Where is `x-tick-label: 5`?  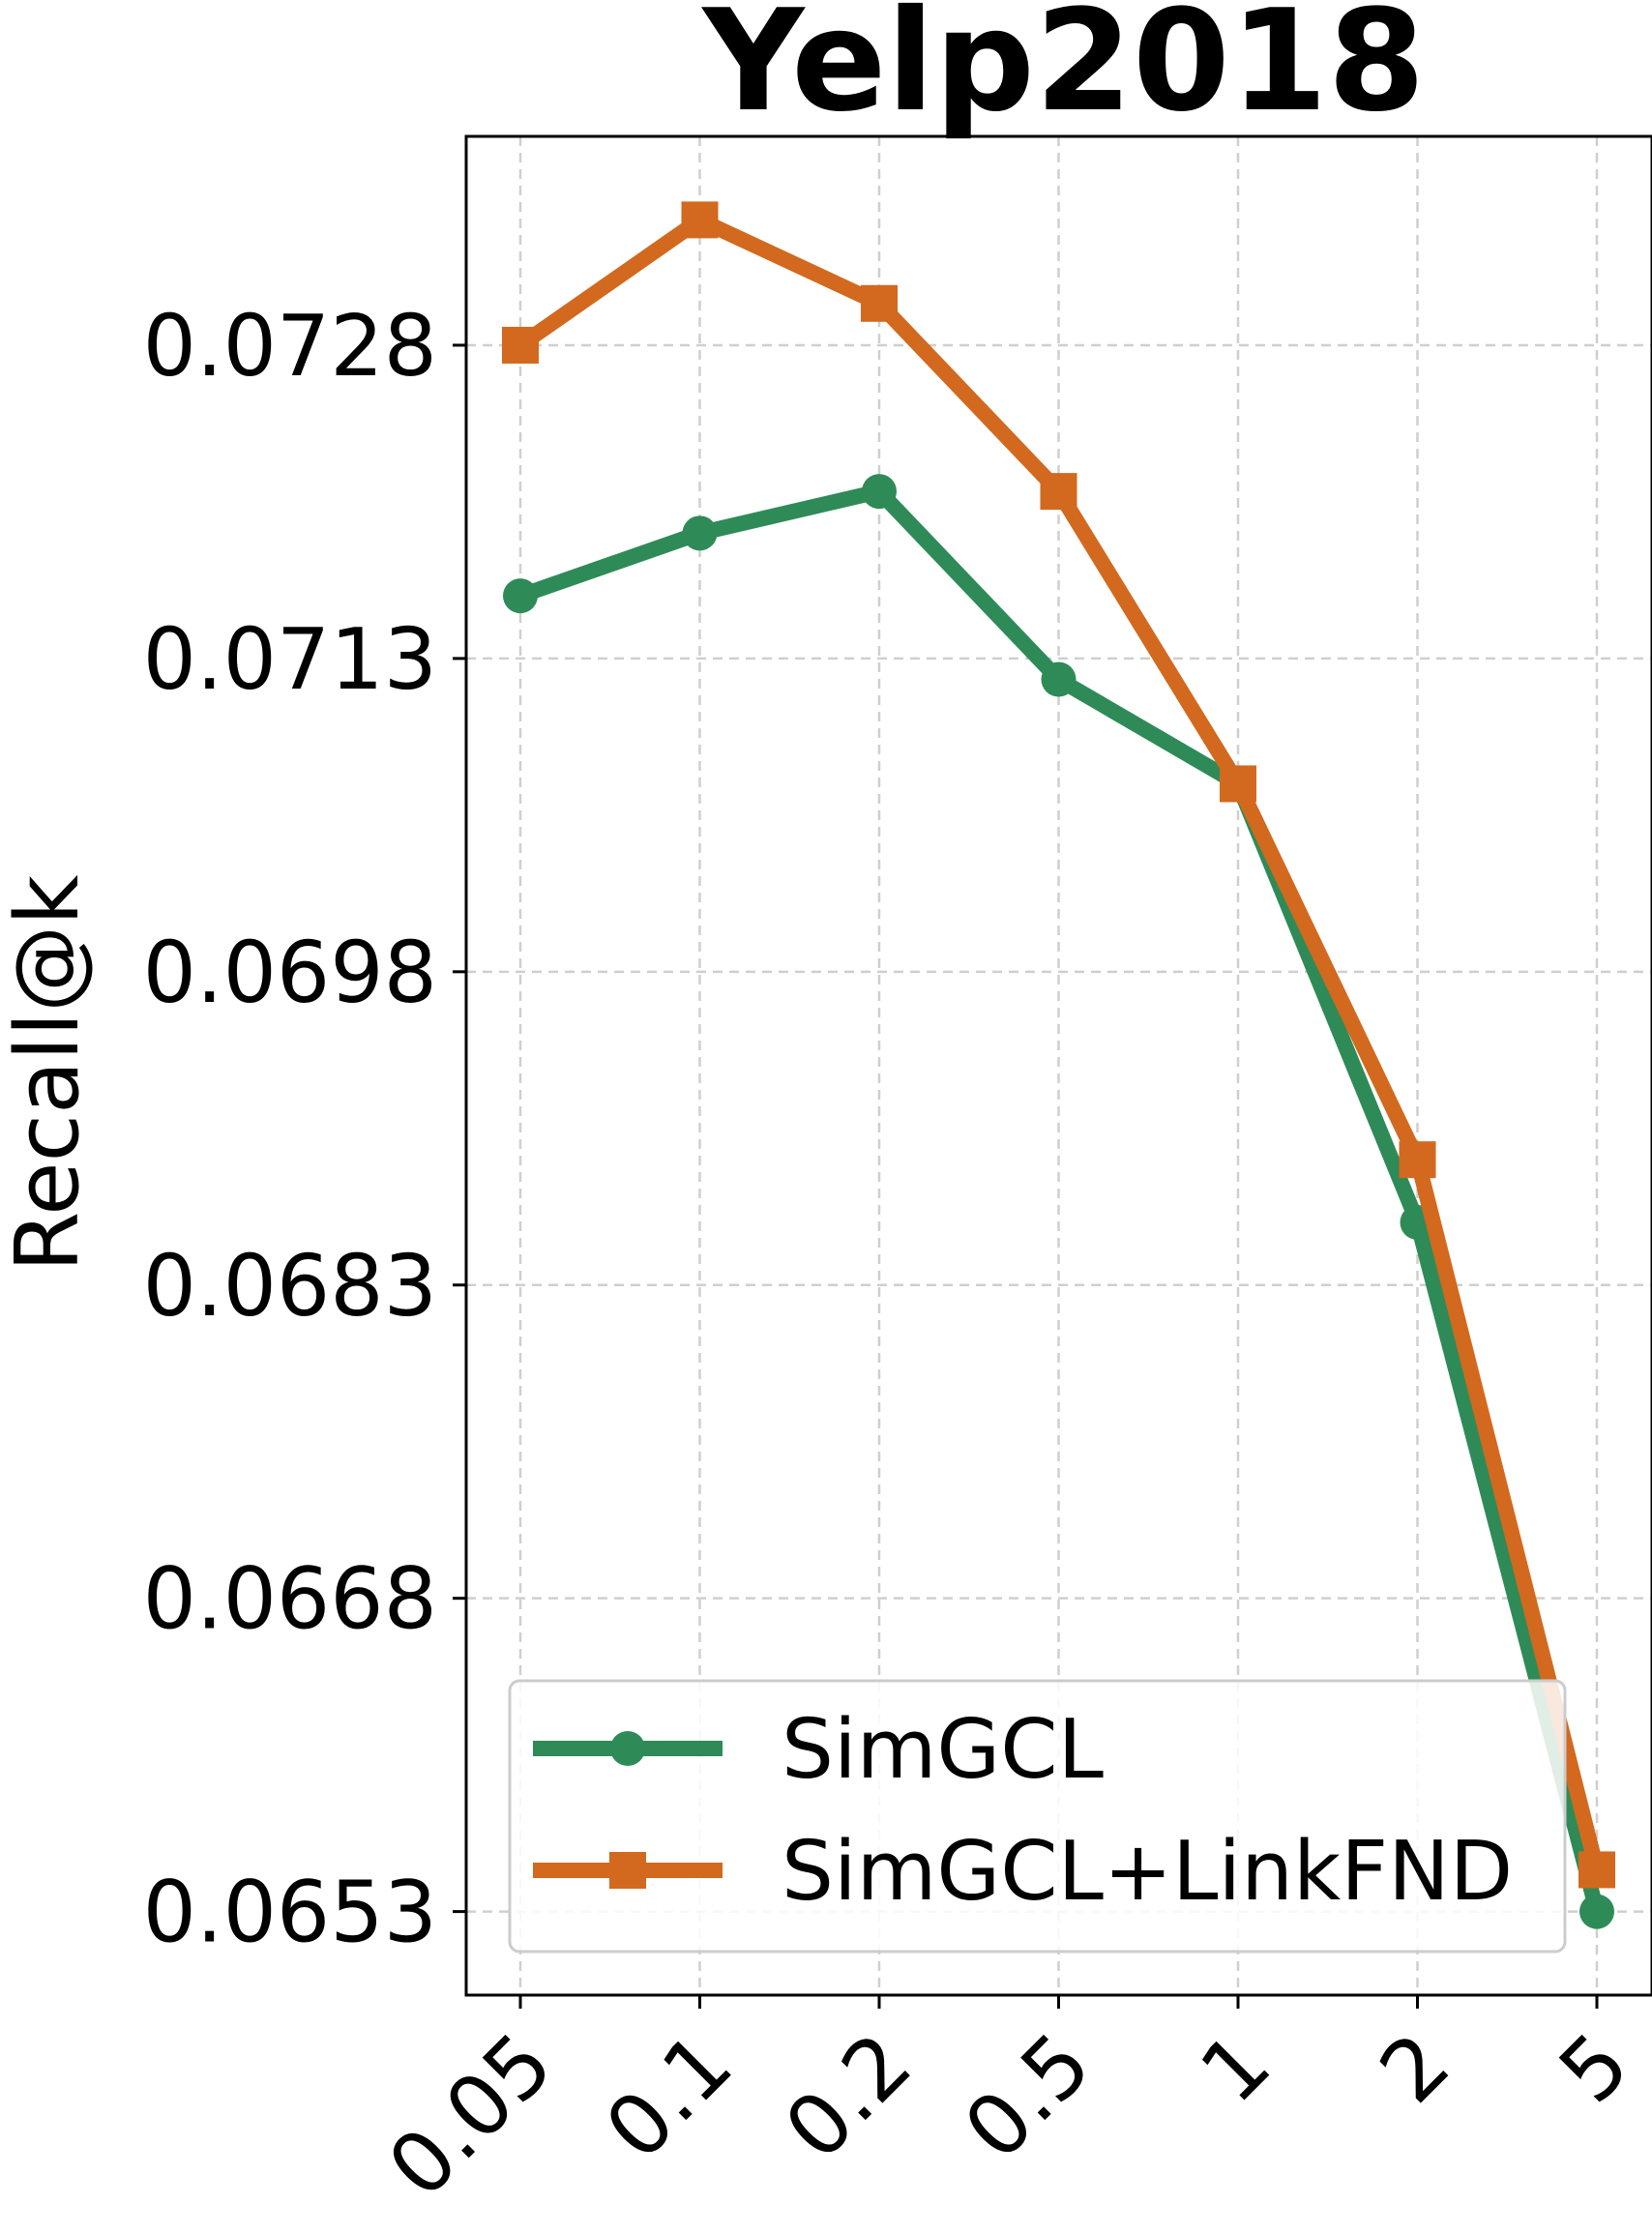
x-tick-label: 5 is located at coordinates (1594, 2068).